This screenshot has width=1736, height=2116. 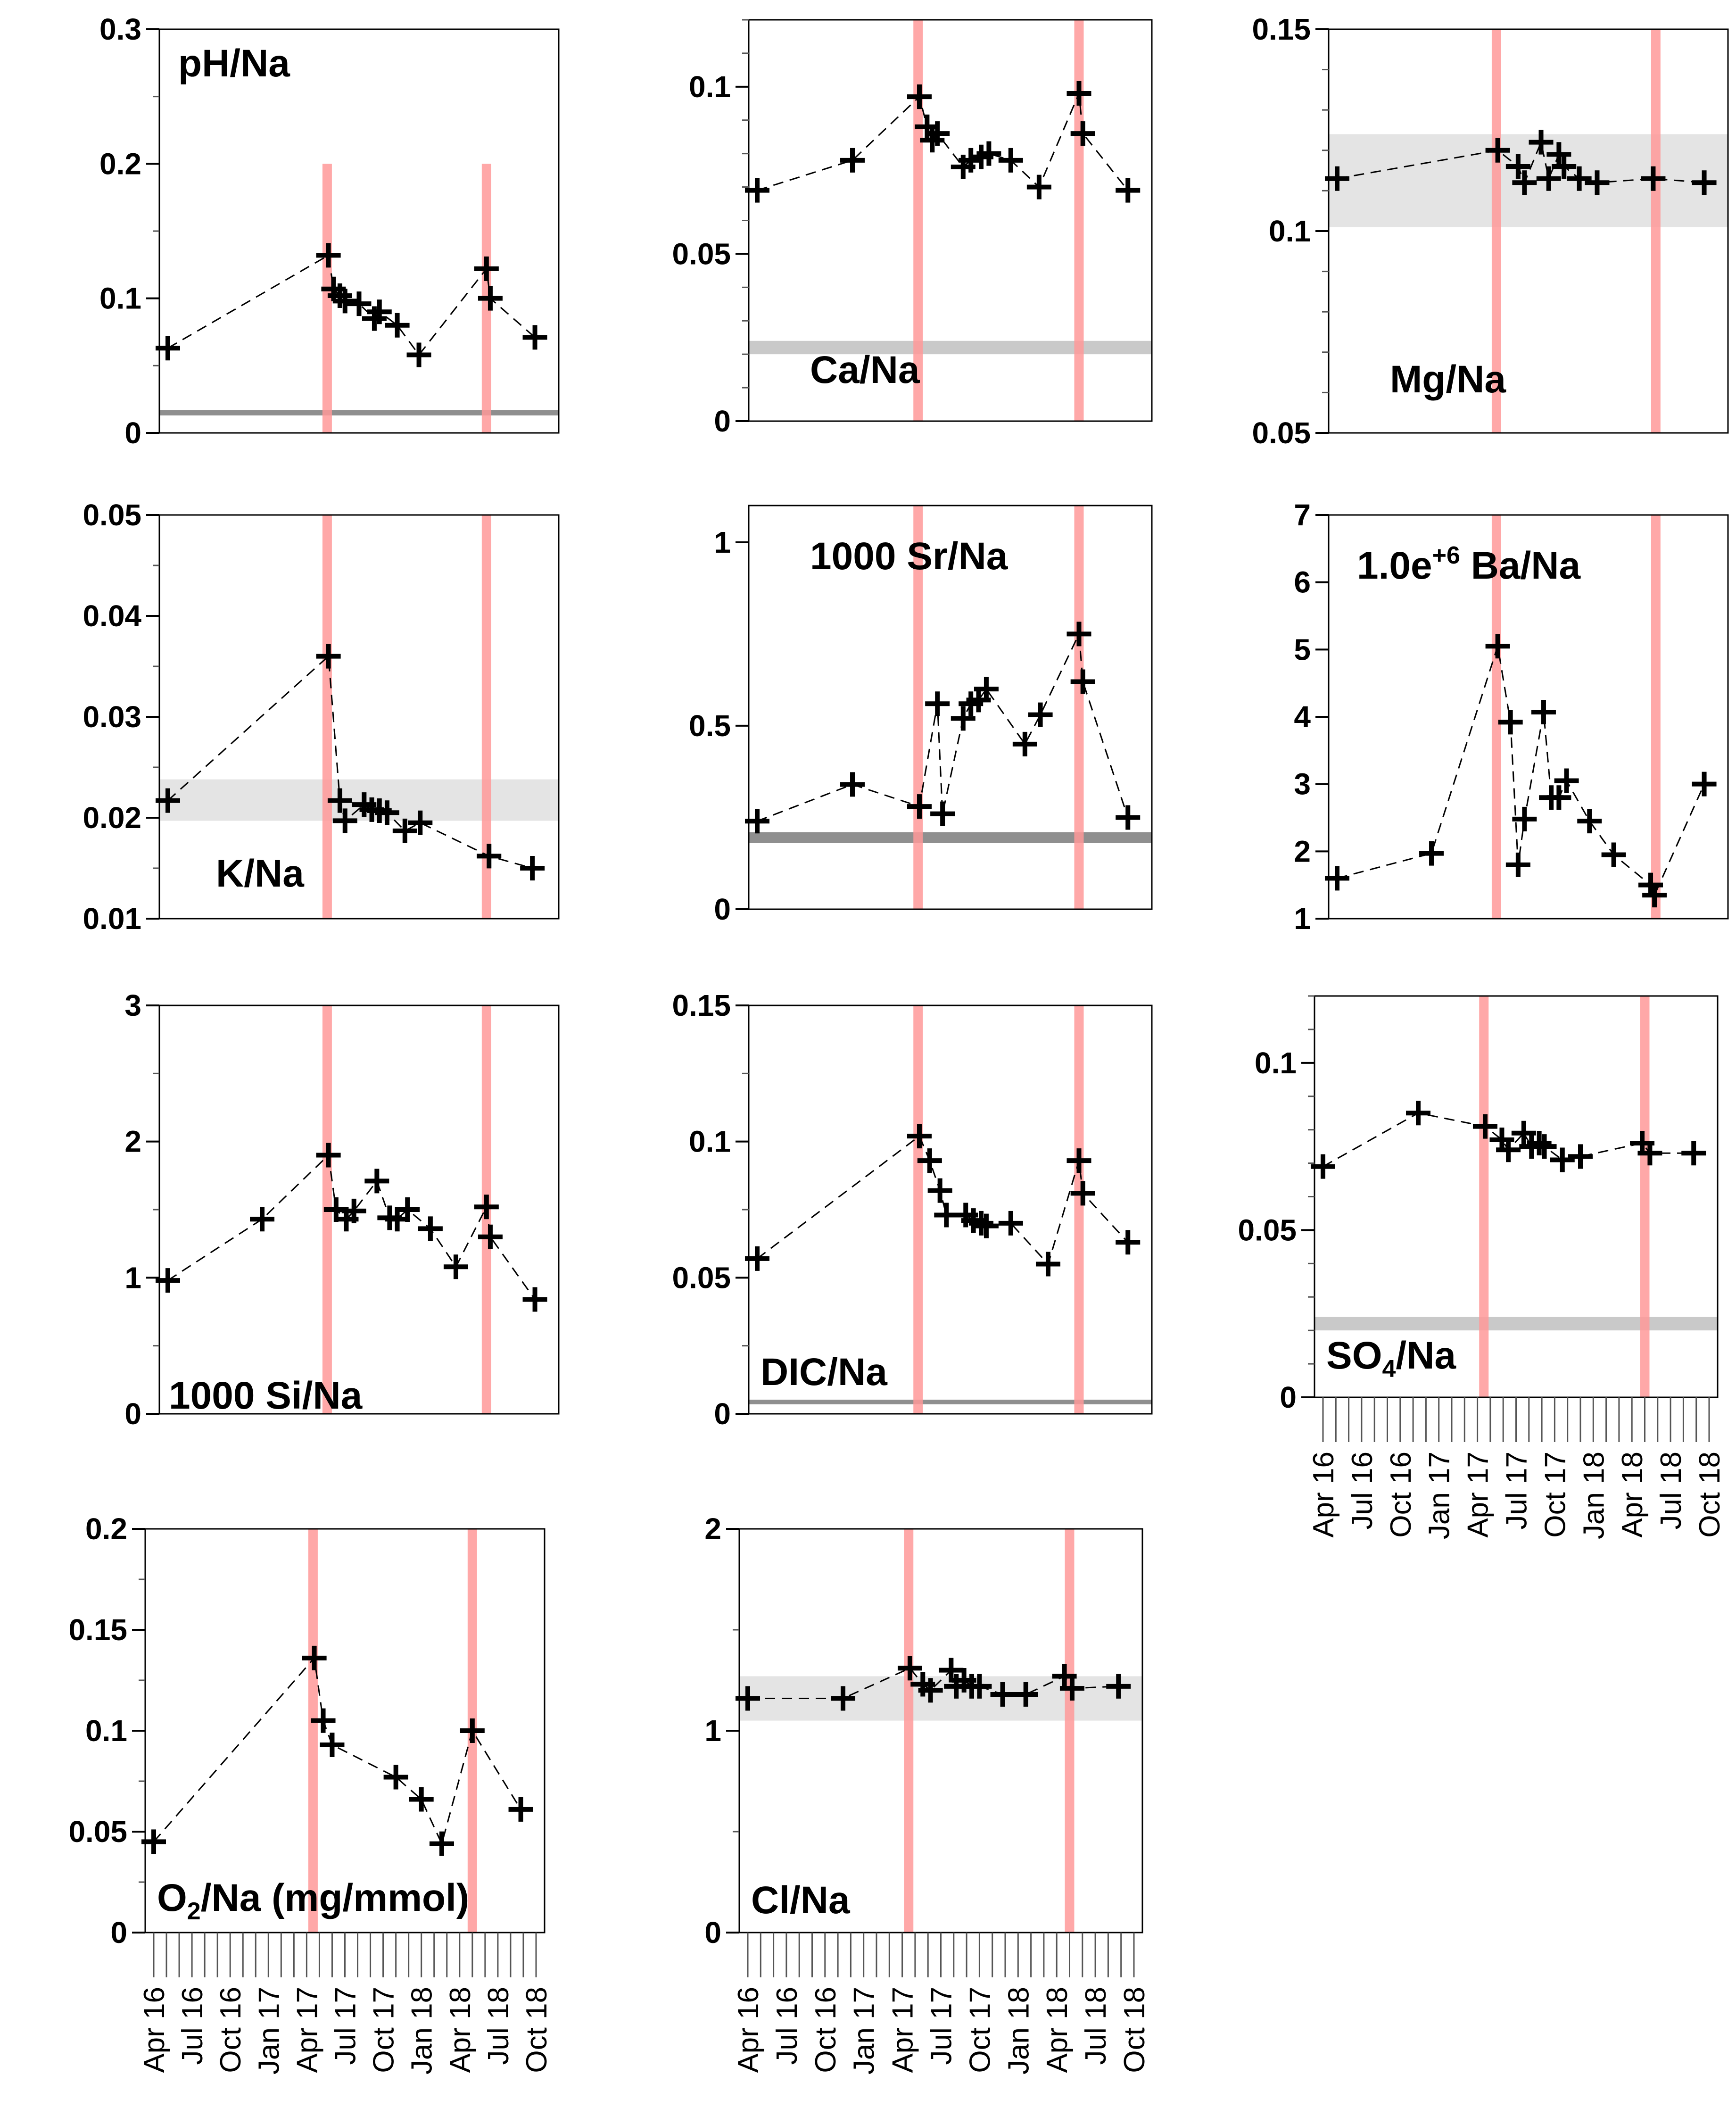 I want to click on panel-title: Ca/Na, so click(x=865, y=370).